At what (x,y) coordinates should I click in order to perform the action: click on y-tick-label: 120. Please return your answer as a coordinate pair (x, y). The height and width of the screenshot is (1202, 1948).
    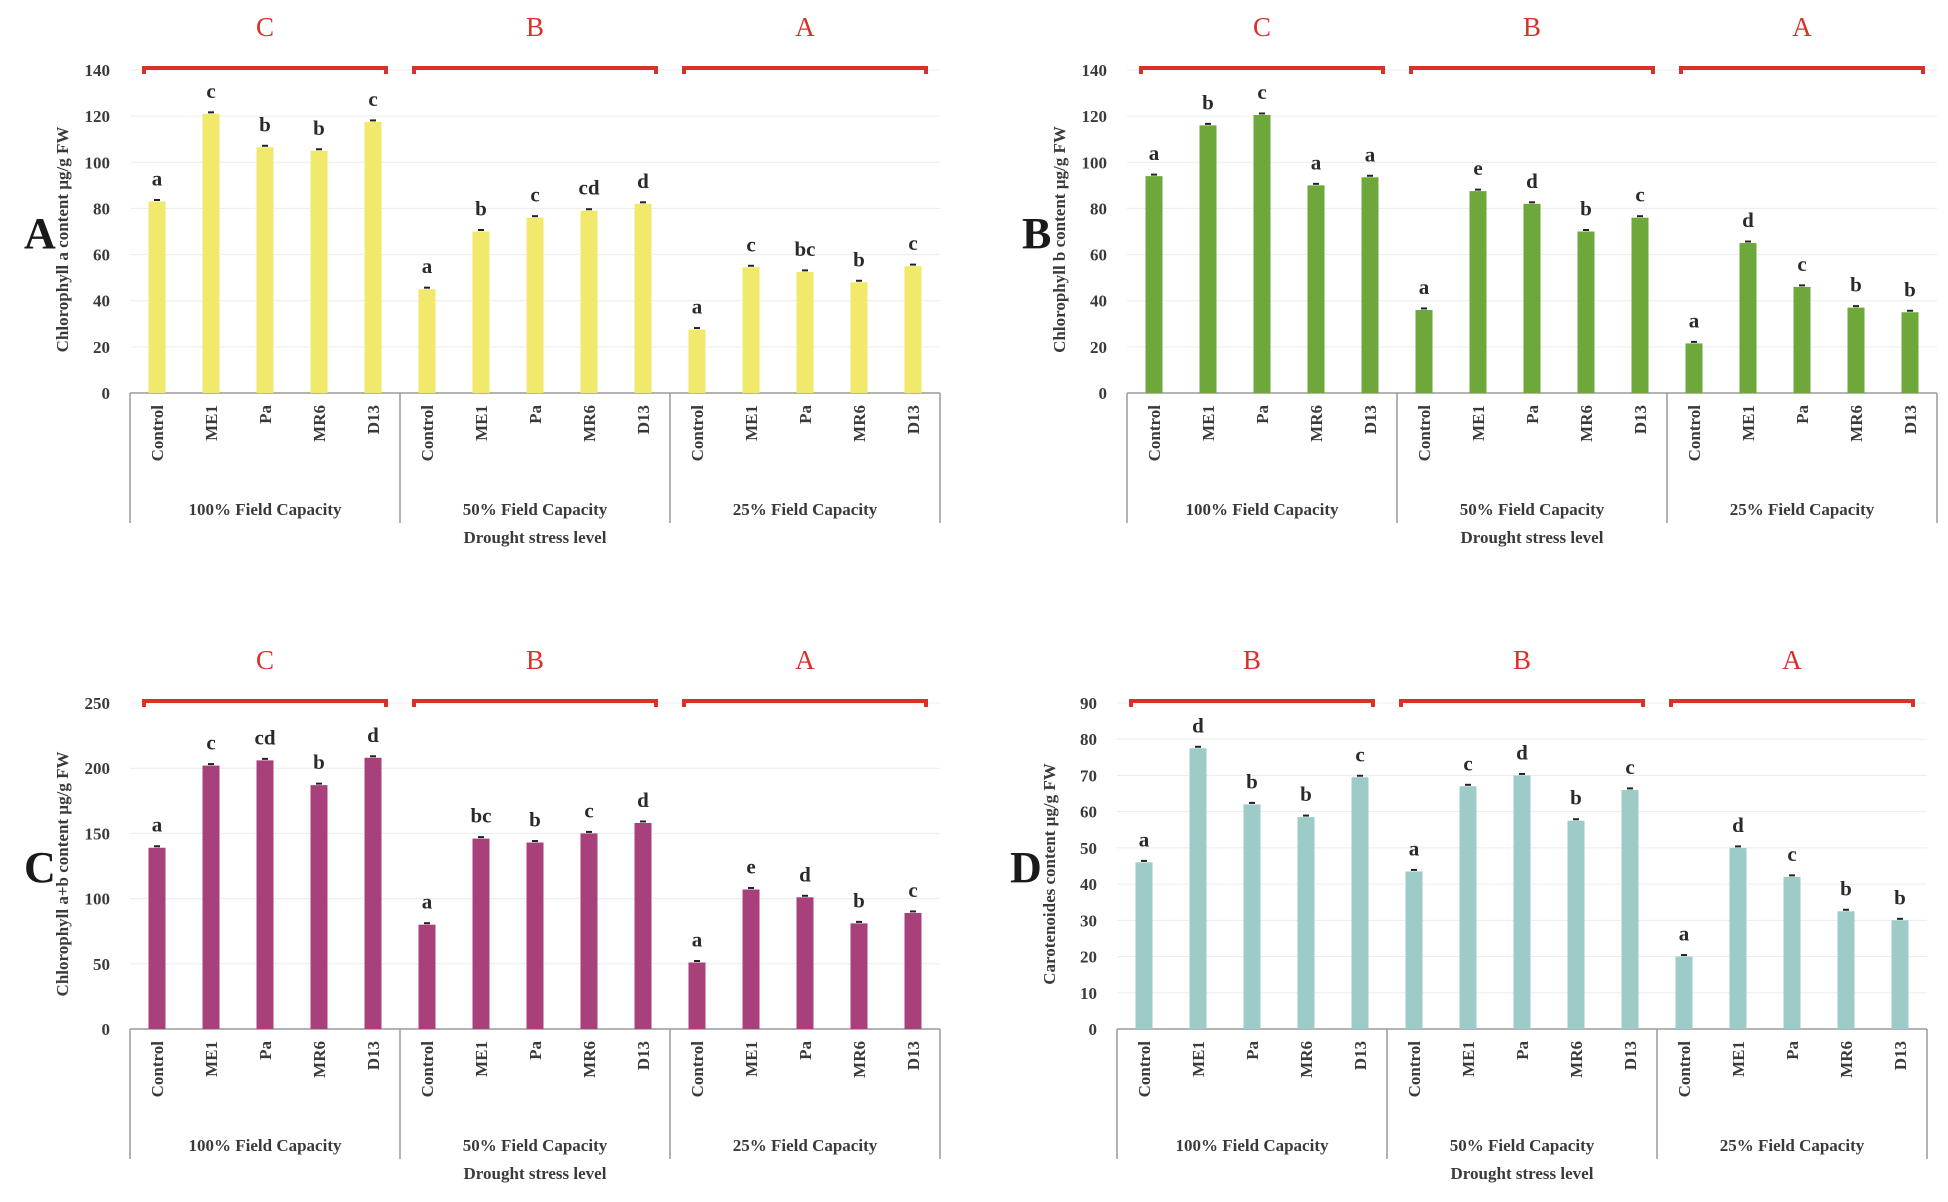
    Looking at the image, I should click on (1095, 116).